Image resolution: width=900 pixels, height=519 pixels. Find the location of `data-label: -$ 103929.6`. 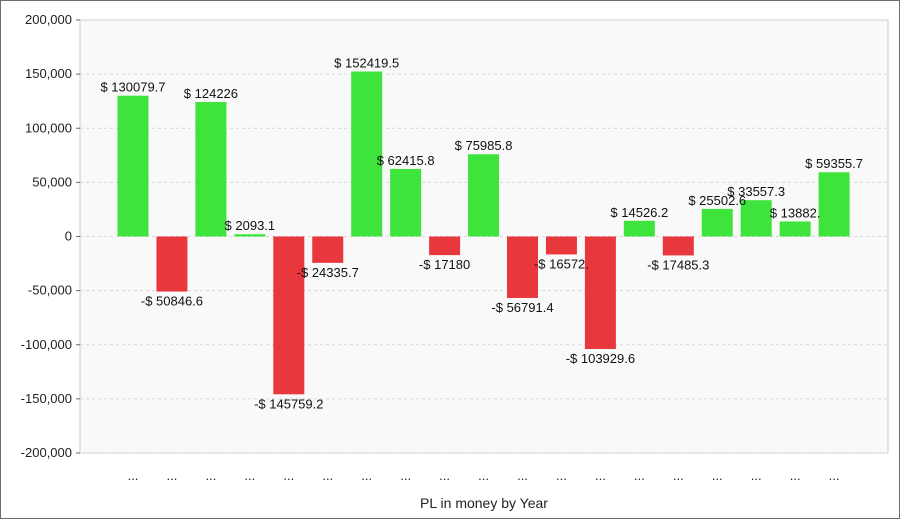

data-label: -$ 103929.6 is located at coordinates (600, 358).